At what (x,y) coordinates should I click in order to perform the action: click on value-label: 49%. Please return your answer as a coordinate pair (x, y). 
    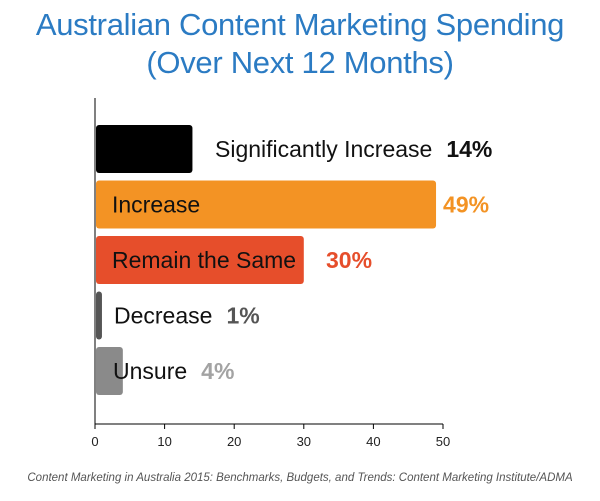
    Looking at the image, I should click on (466, 205).